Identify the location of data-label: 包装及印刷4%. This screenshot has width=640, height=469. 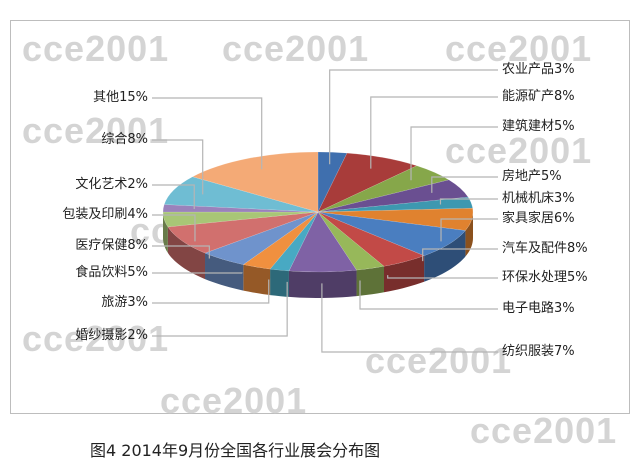
(105, 214).